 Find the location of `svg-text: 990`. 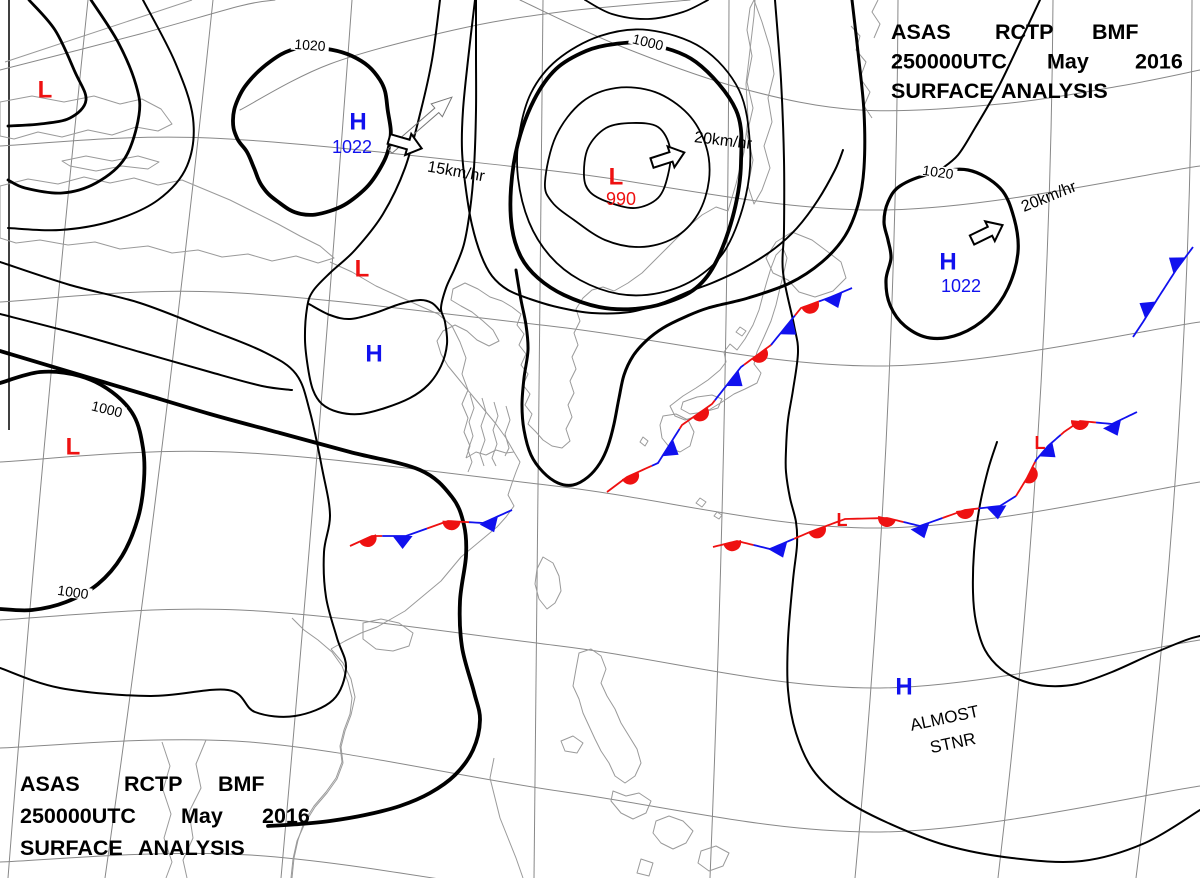

svg-text: 990 is located at coordinates (621, 199).